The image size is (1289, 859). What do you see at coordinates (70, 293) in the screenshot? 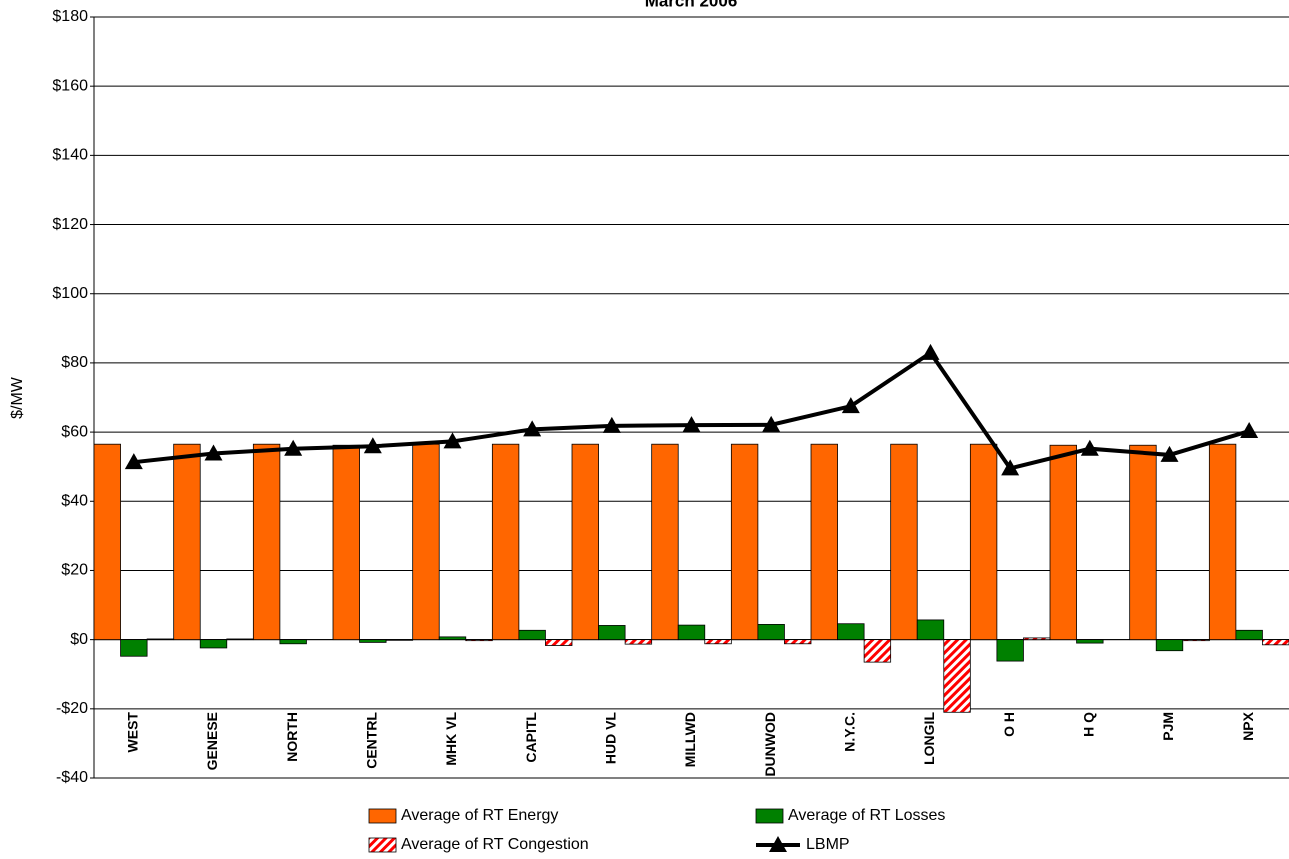
I see `y-tick-label: $100` at bounding box center [70, 293].